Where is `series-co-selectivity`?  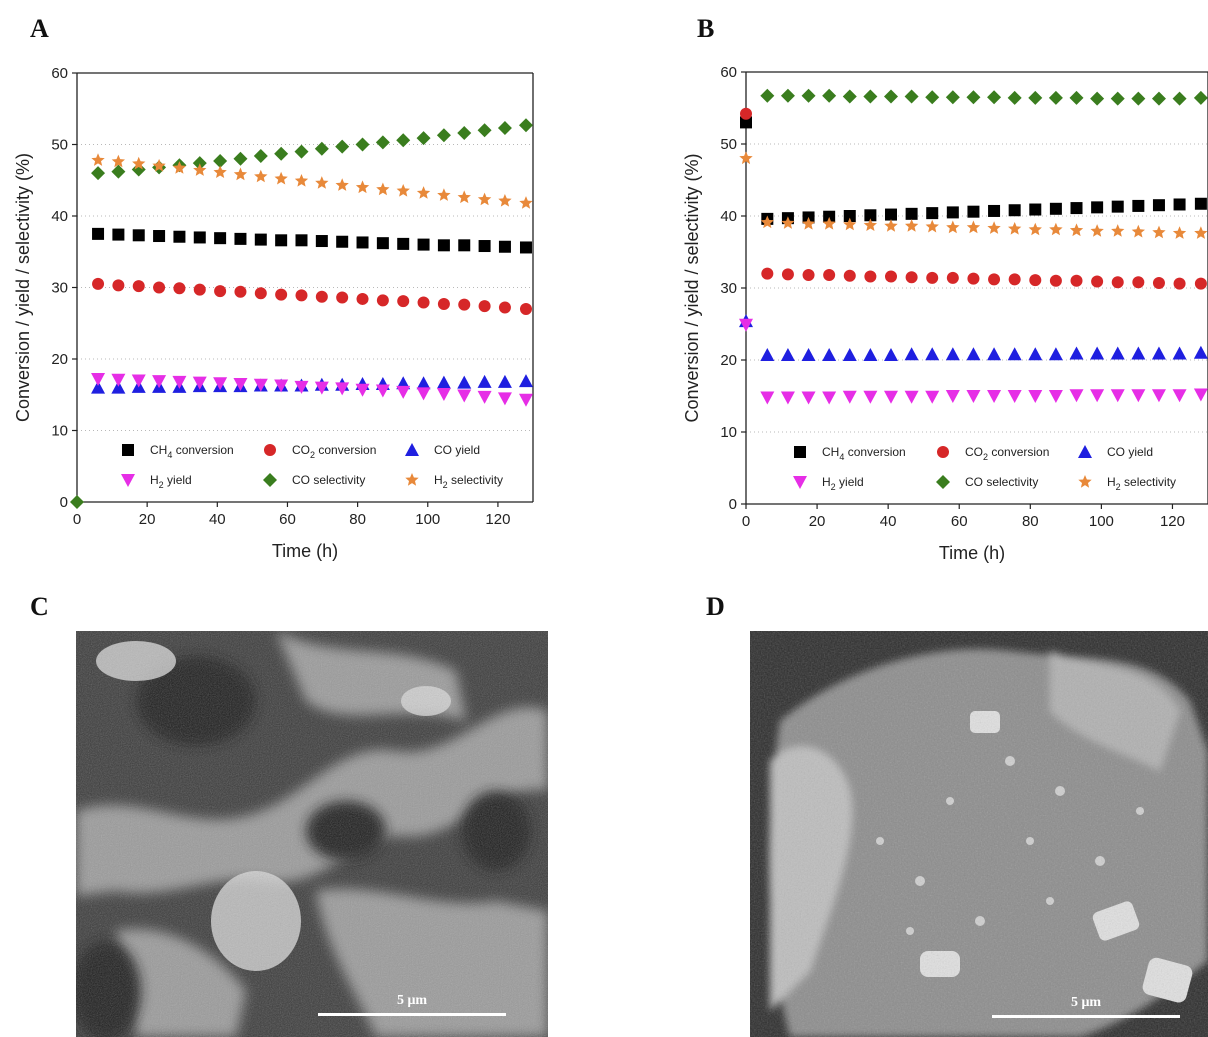 series-co-selectivity is located at coordinates (984, 97).